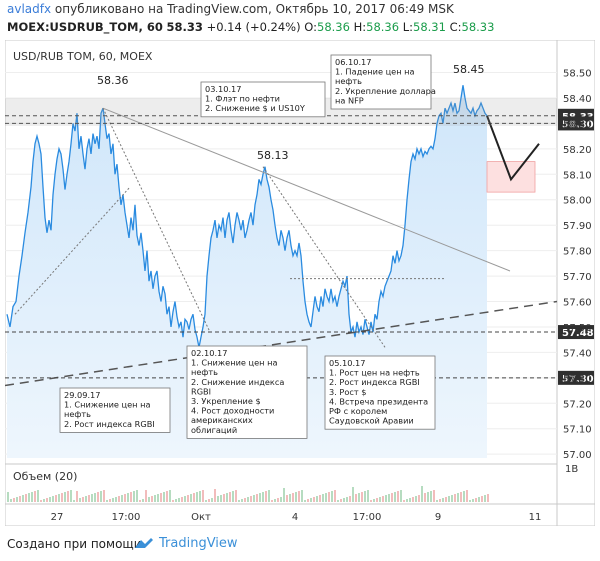 This screenshot has width=600, height=561. Describe the element at coordinates (226, 401) in the screenshot. I see `note-line: 3. Укрепление $` at that location.